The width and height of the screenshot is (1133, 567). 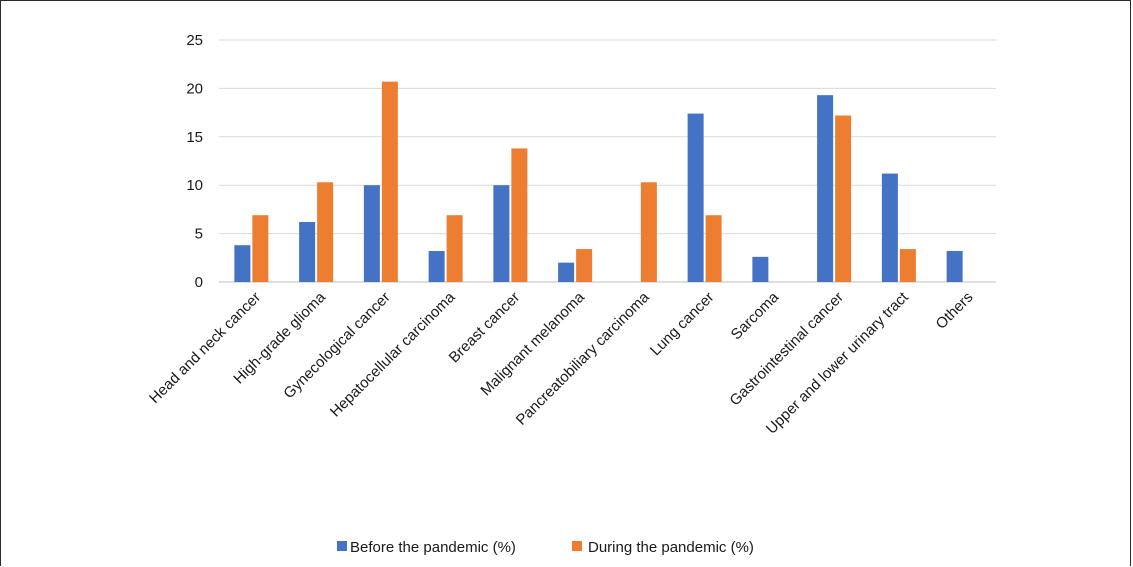 I want to click on bar-before-lung-cancer, so click(x=695, y=198).